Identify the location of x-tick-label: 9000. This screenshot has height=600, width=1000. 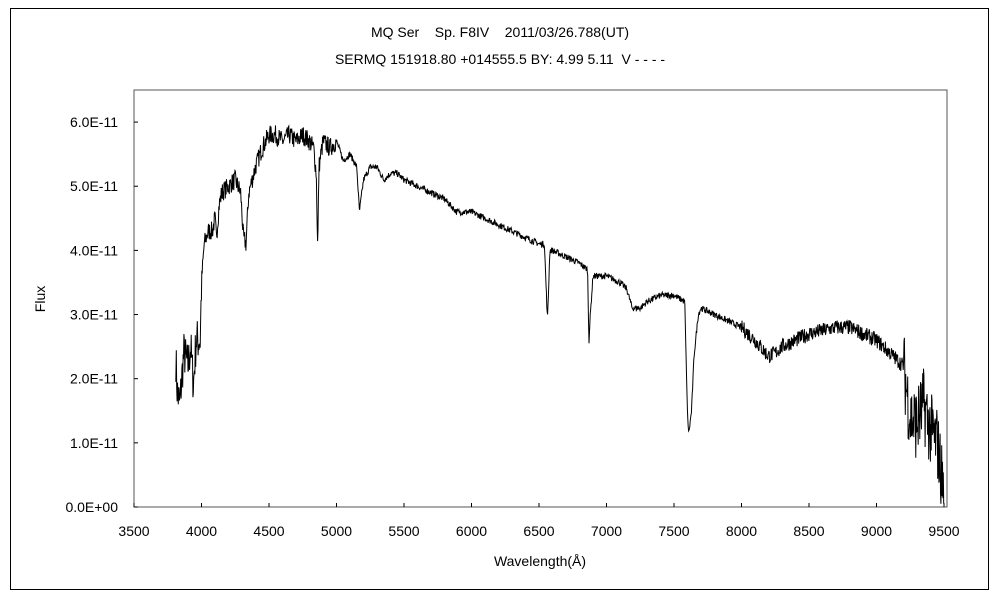
(876, 531).